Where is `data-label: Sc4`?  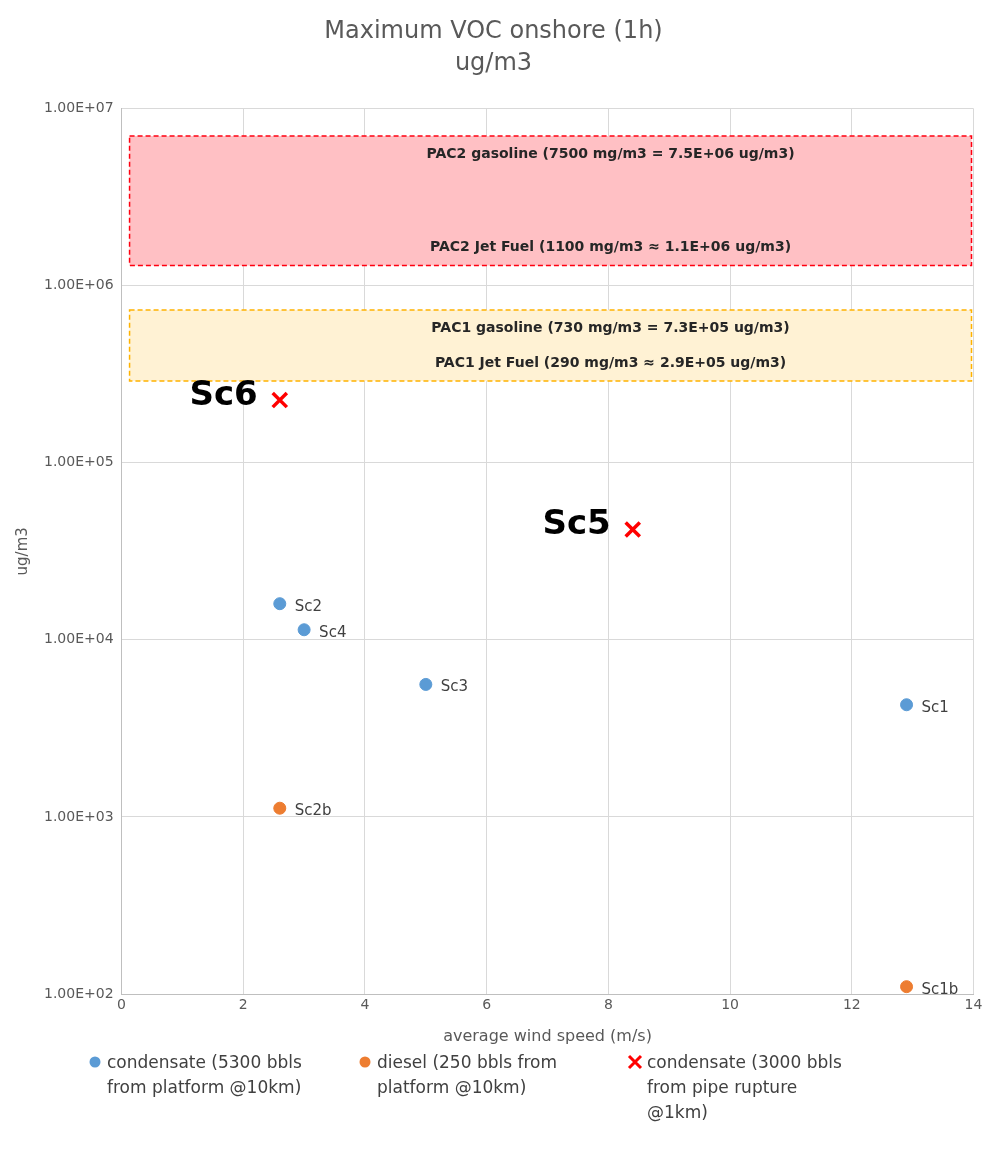
data-label: Sc4 is located at coordinates (333, 631).